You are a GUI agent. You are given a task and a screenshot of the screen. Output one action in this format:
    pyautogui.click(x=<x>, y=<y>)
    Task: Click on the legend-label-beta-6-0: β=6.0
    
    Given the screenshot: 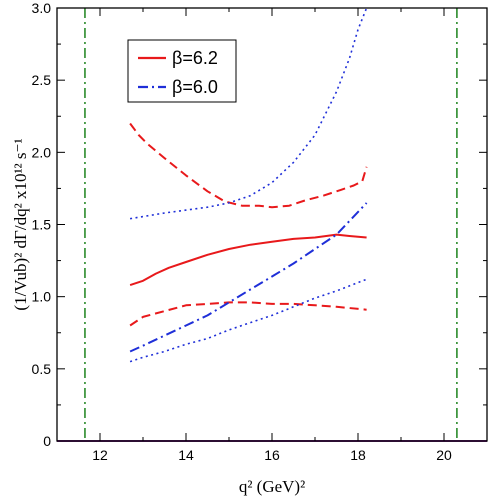 What is the action you would take?
    pyautogui.click(x=195, y=87)
    